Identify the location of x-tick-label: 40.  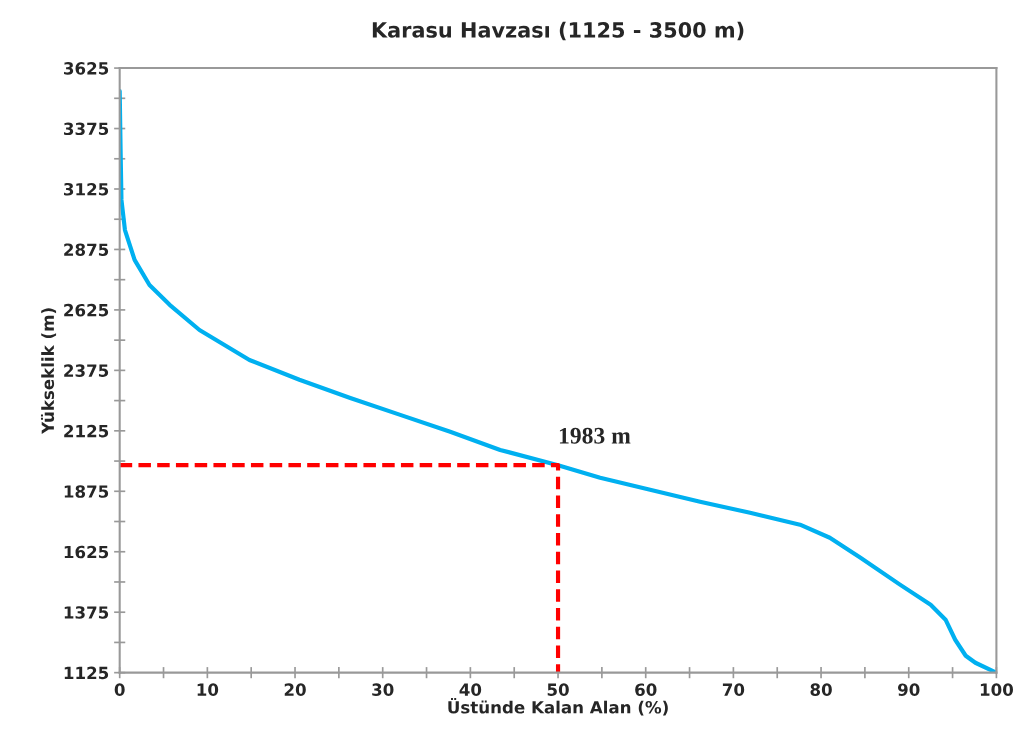
(470, 689).